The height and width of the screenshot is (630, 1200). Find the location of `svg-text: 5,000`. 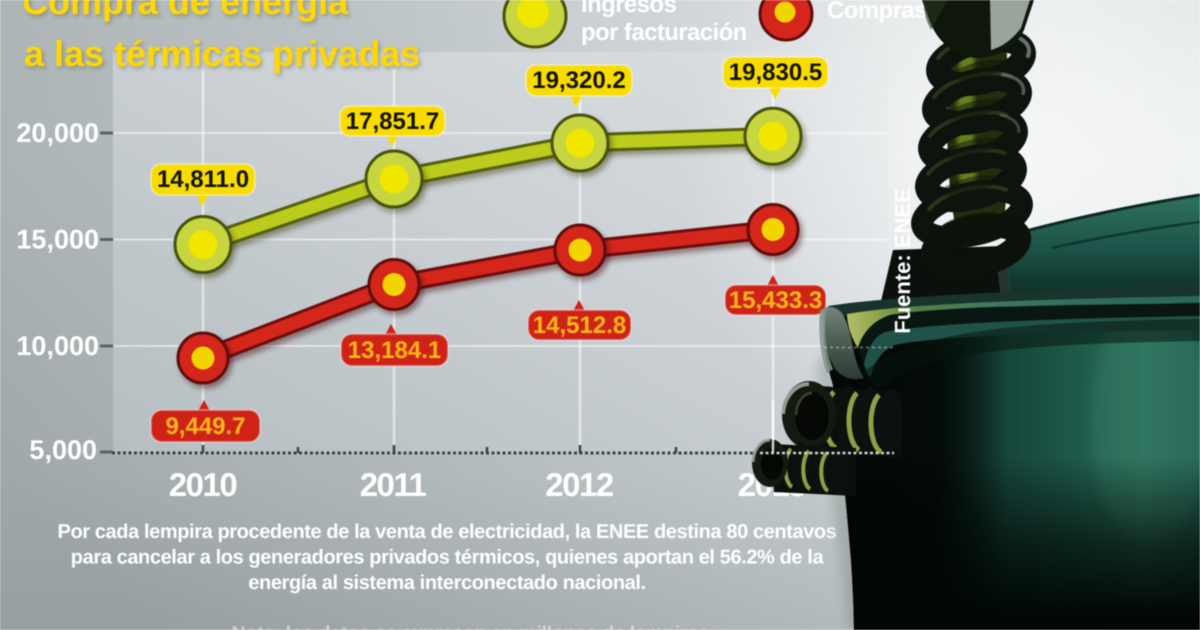

svg-text: 5,000 is located at coordinates (63, 450).